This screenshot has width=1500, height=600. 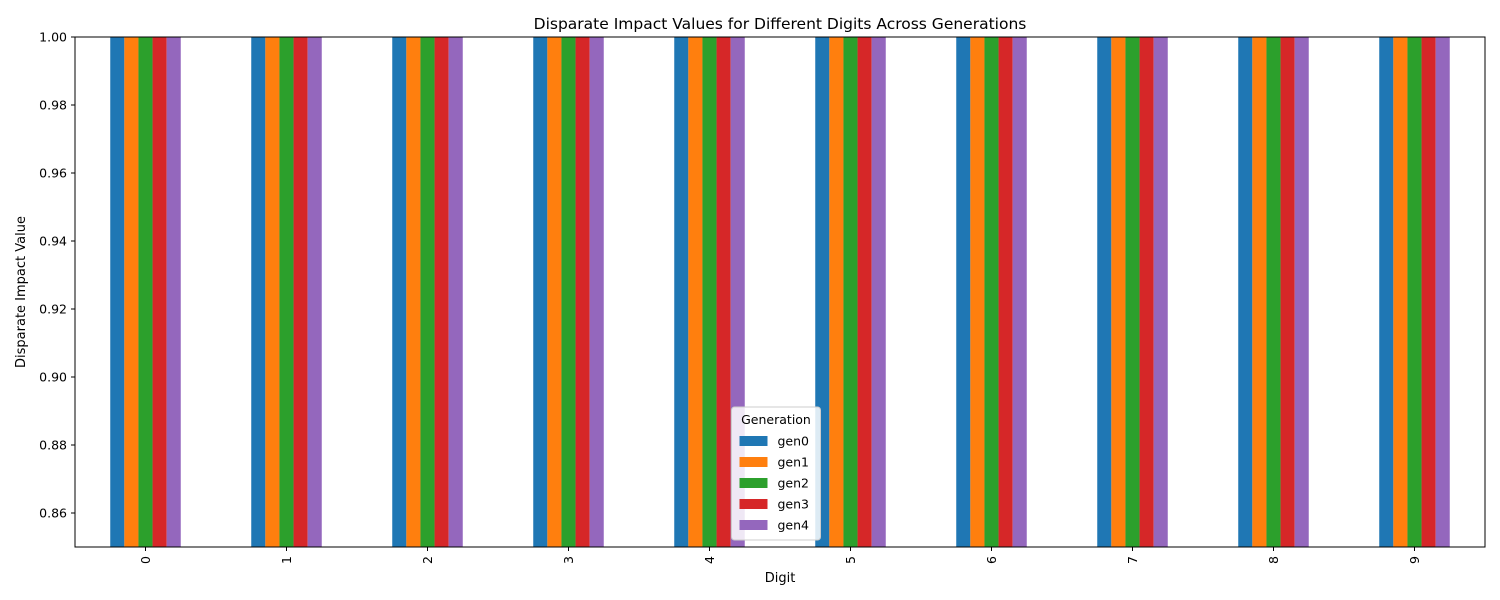 What do you see at coordinates (21, 292) in the screenshot?
I see `y-axis-title: Disparate Impact Value` at bounding box center [21, 292].